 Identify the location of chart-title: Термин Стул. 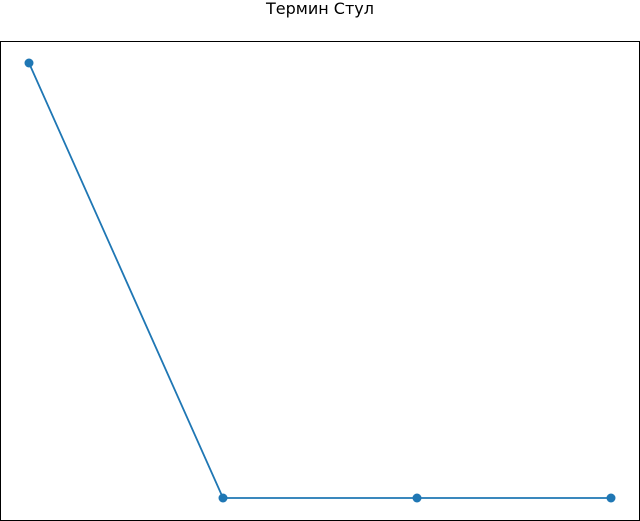
(319, 9).